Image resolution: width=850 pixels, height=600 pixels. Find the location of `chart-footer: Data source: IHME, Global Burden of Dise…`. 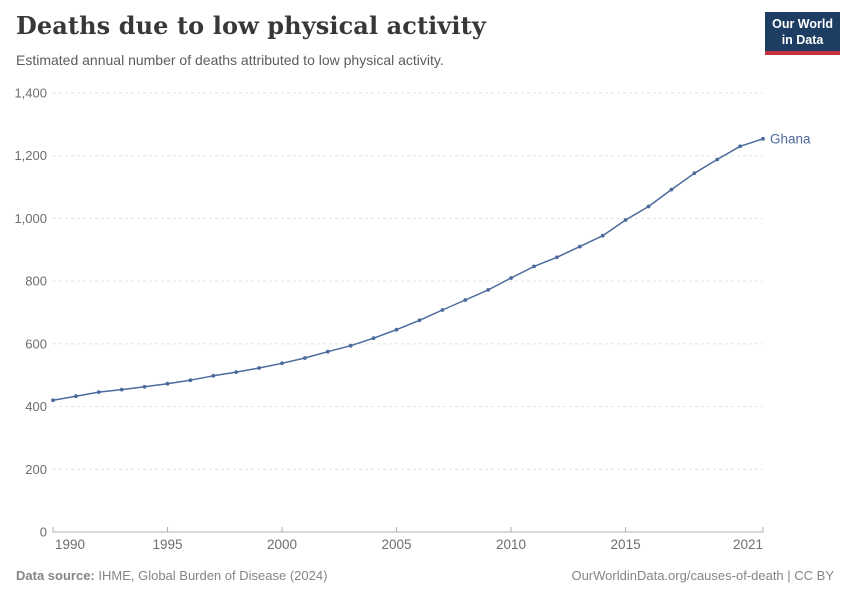

chart-footer: Data source: IHME, Global Burden of Dise… is located at coordinates (425, 575).